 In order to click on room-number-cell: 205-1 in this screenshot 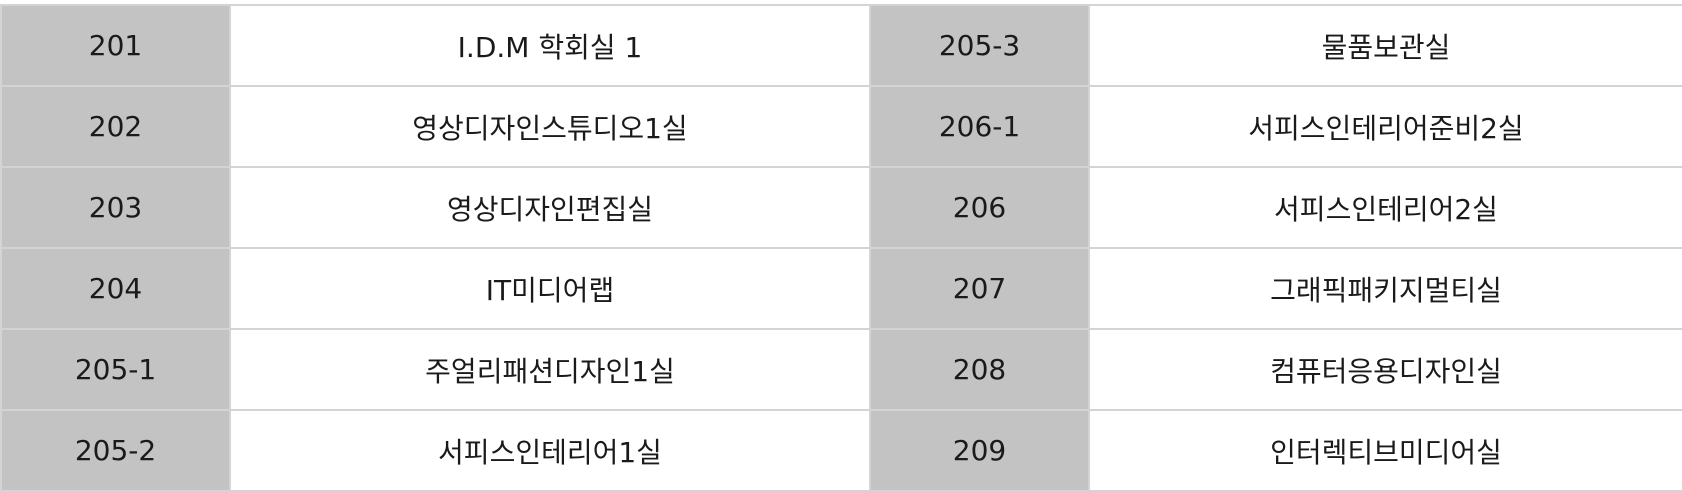, I will do `click(115, 369)`.